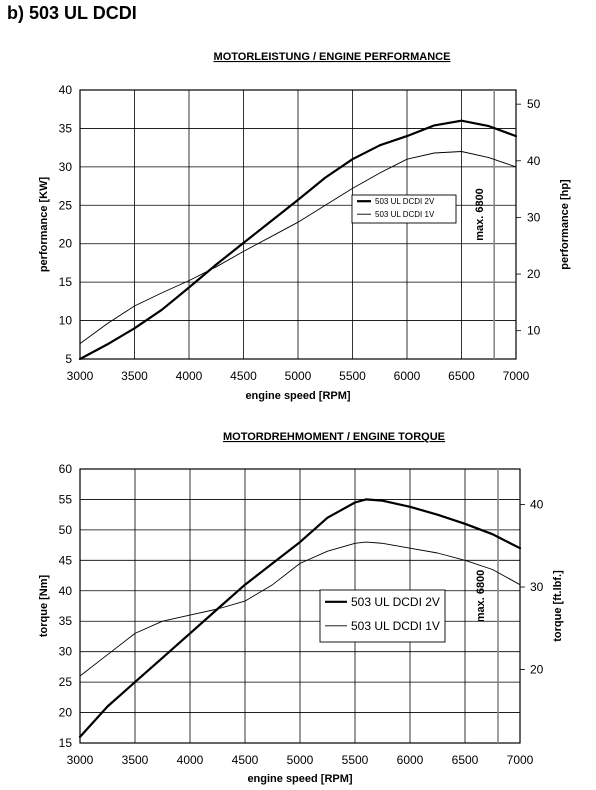 The width and height of the screenshot is (596, 790). Describe the element at coordinates (558, 606) in the screenshot. I see `chart2-y2-axis-label: torque [ft.lbf.]` at that location.